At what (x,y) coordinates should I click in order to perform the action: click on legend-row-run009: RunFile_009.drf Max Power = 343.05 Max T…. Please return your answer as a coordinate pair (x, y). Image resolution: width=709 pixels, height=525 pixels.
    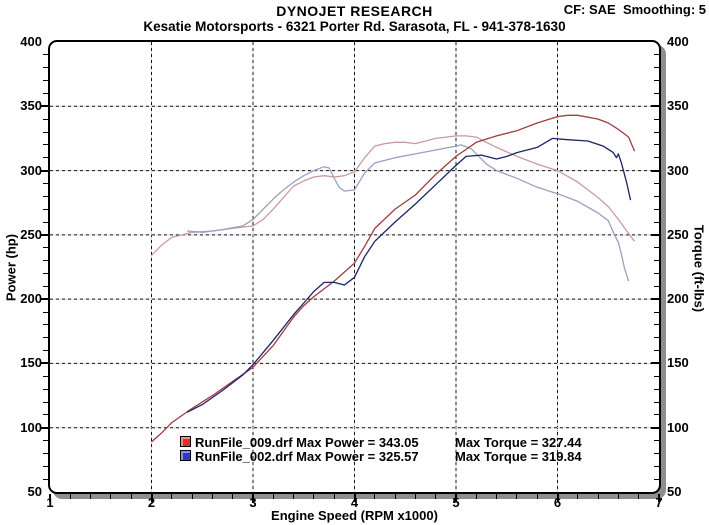
    Looking at the image, I should click on (381, 442).